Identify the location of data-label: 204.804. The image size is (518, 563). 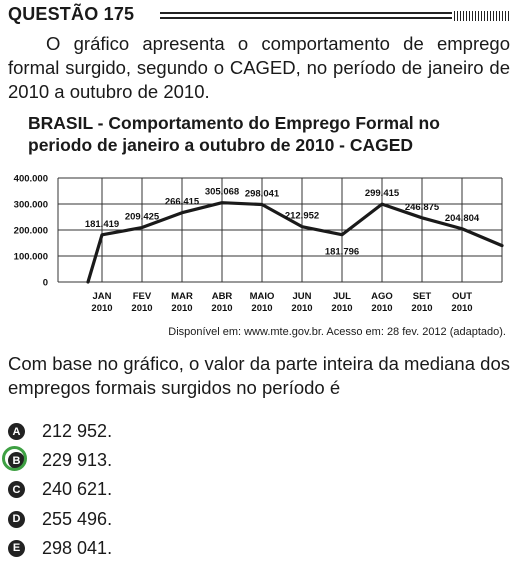
(462, 218).